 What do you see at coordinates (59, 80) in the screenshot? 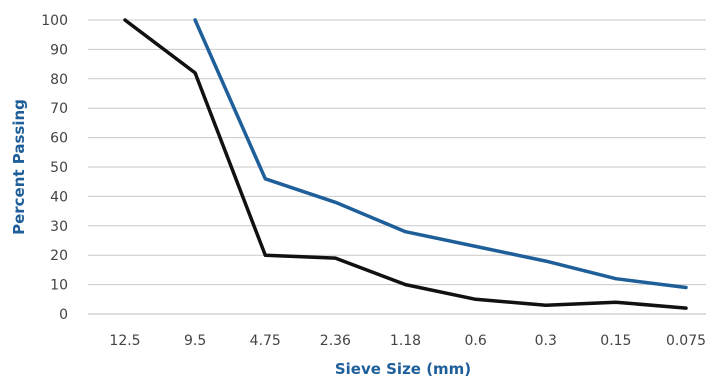
I see `y-tick-label: 80` at bounding box center [59, 80].